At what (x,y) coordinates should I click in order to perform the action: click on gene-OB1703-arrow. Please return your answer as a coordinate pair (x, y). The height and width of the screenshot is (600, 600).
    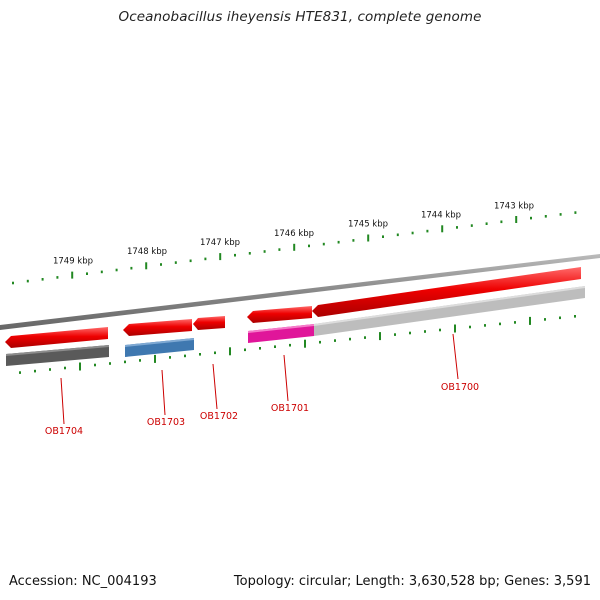
    Looking at the image, I should click on (157, 327).